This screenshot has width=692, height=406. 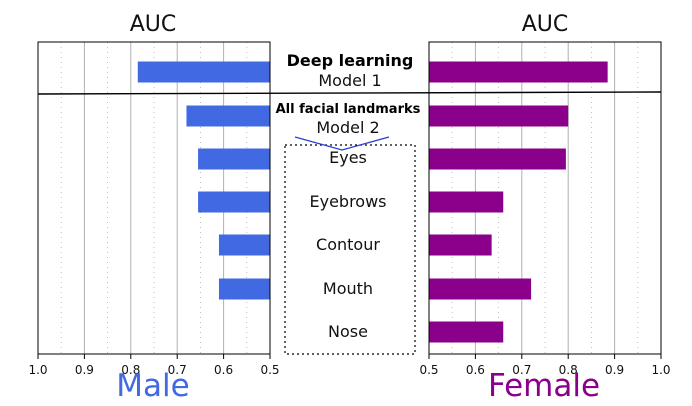 What do you see at coordinates (348, 331) in the screenshot?
I see `label-nose: Nose` at bounding box center [348, 331].